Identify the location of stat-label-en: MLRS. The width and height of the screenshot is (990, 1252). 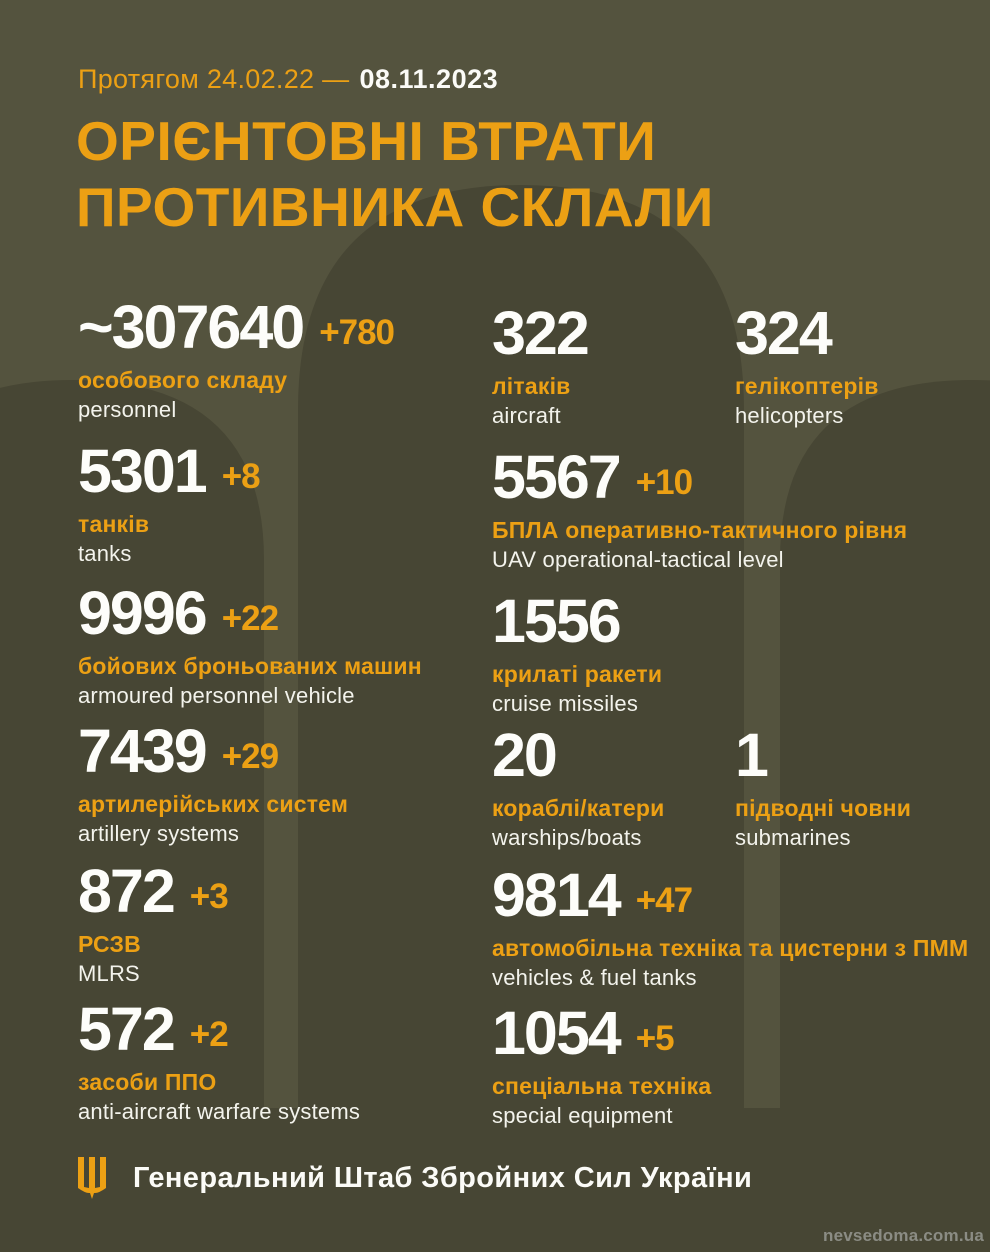
(109, 973).